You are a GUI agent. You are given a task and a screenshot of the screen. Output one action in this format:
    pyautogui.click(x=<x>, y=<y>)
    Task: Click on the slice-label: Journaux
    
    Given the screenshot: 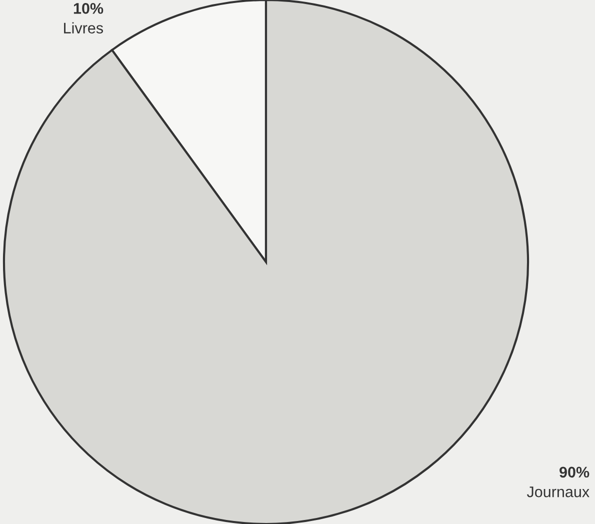 What is the action you would take?
    pyautogui.click(x=558, y=492)
    